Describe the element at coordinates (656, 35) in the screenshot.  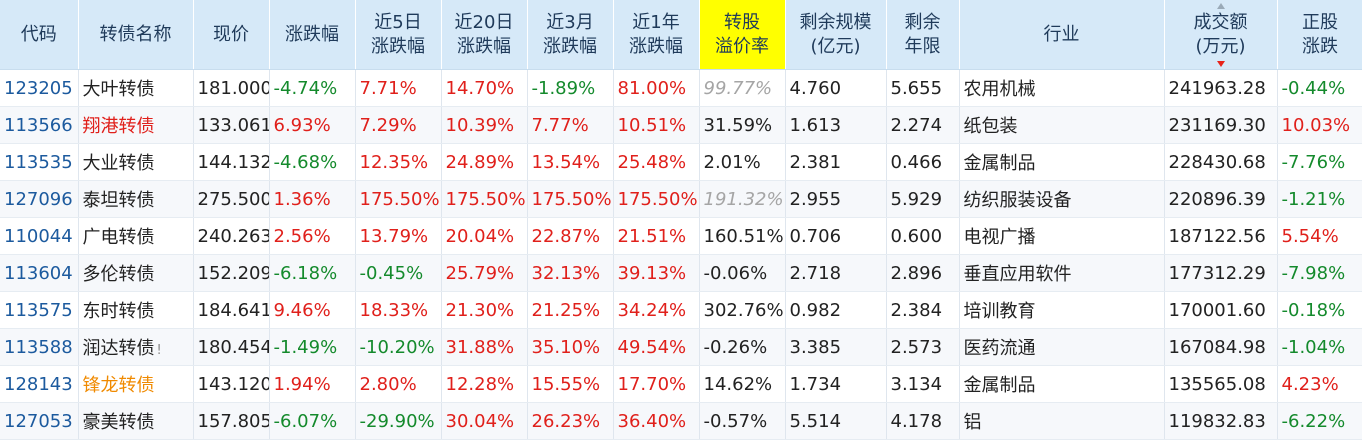
I see `header-change-1y: 近1年 涨跌幅` at that location.